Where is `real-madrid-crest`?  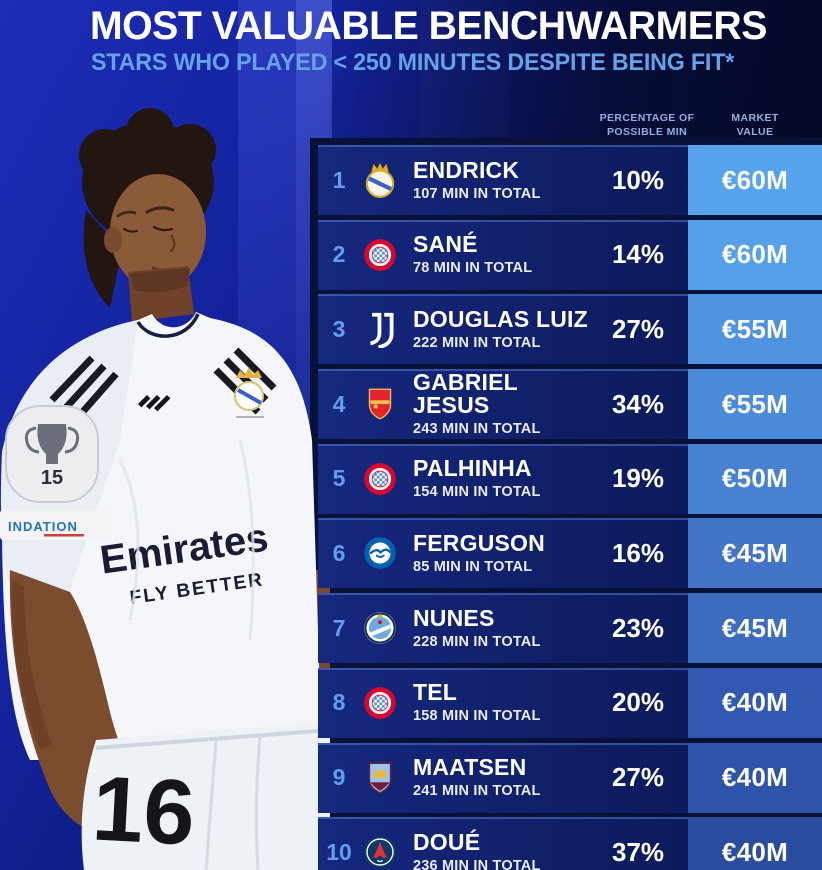 real-madrid-crest is located at coordinates (249, 392).